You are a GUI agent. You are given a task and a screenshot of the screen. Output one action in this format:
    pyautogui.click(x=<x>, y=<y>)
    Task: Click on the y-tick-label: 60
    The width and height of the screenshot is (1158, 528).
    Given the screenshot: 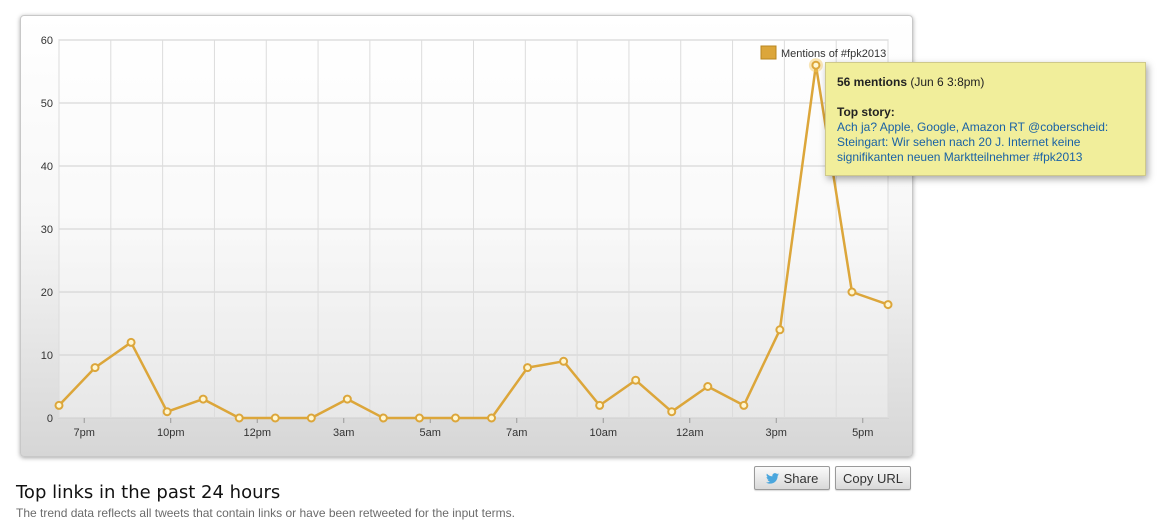 What is the action you would take?
    pyautogui.click(x=47, y=41)
    